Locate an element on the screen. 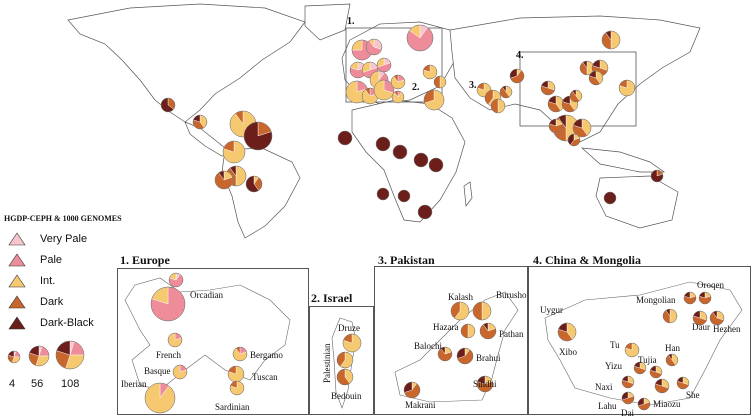 This screenshot has height=418, width=753. label-brahui: Brahui is located at coordinates (488, 358).